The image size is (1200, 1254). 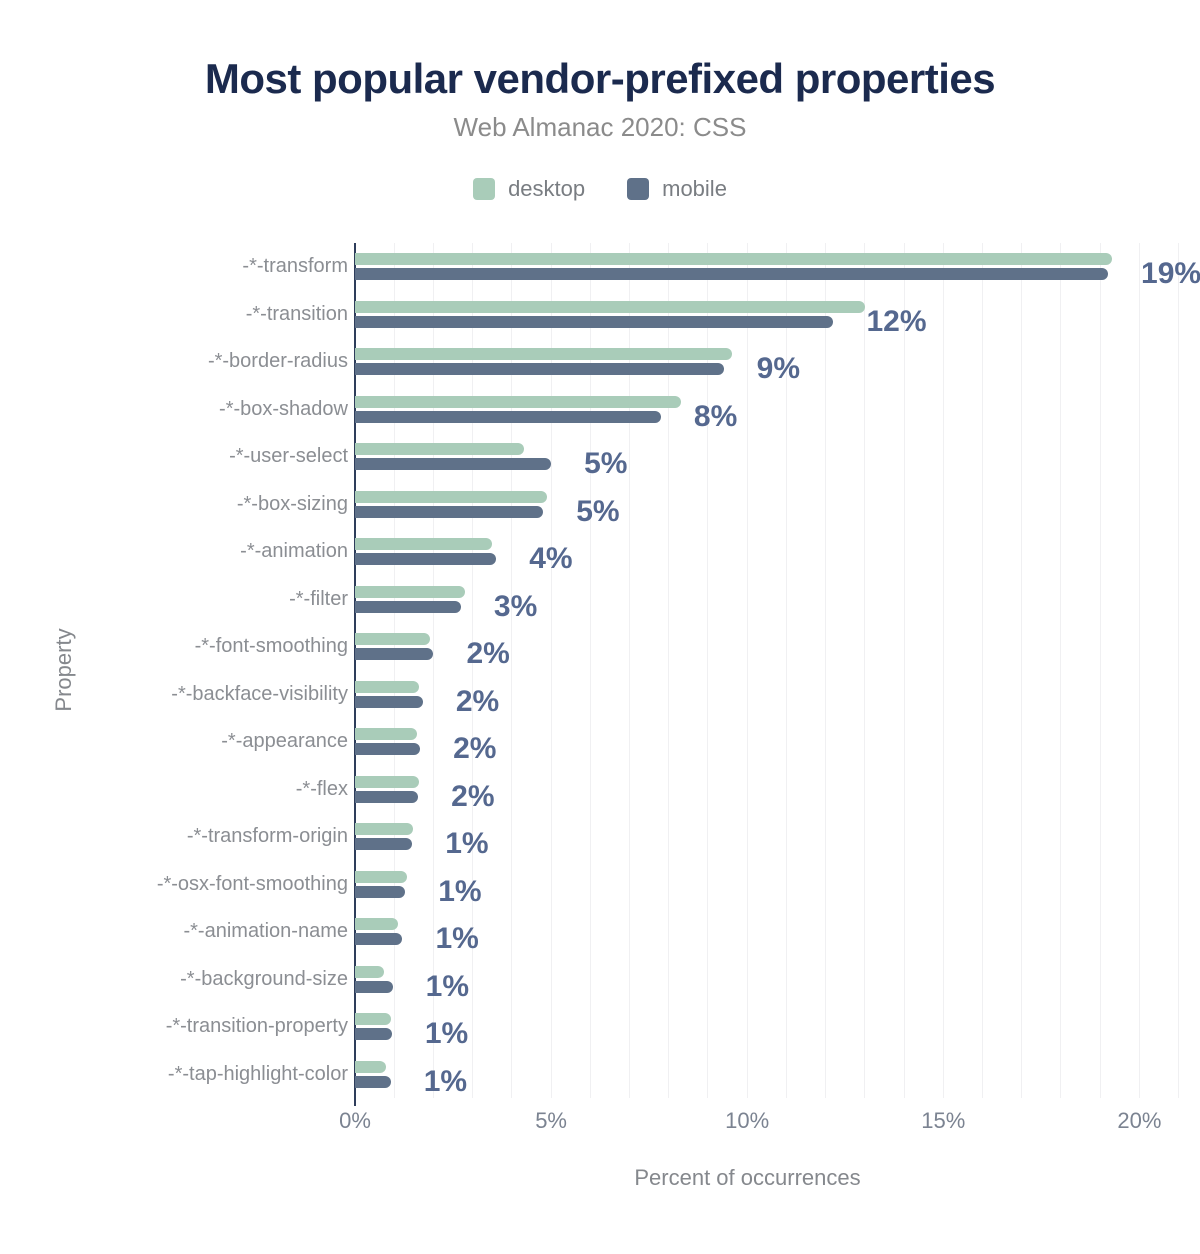 What do you see at coordinates (256, 1026) in the screenshot?
I see `row-label: -*-transition-property` at bounding box center [256, 1026].